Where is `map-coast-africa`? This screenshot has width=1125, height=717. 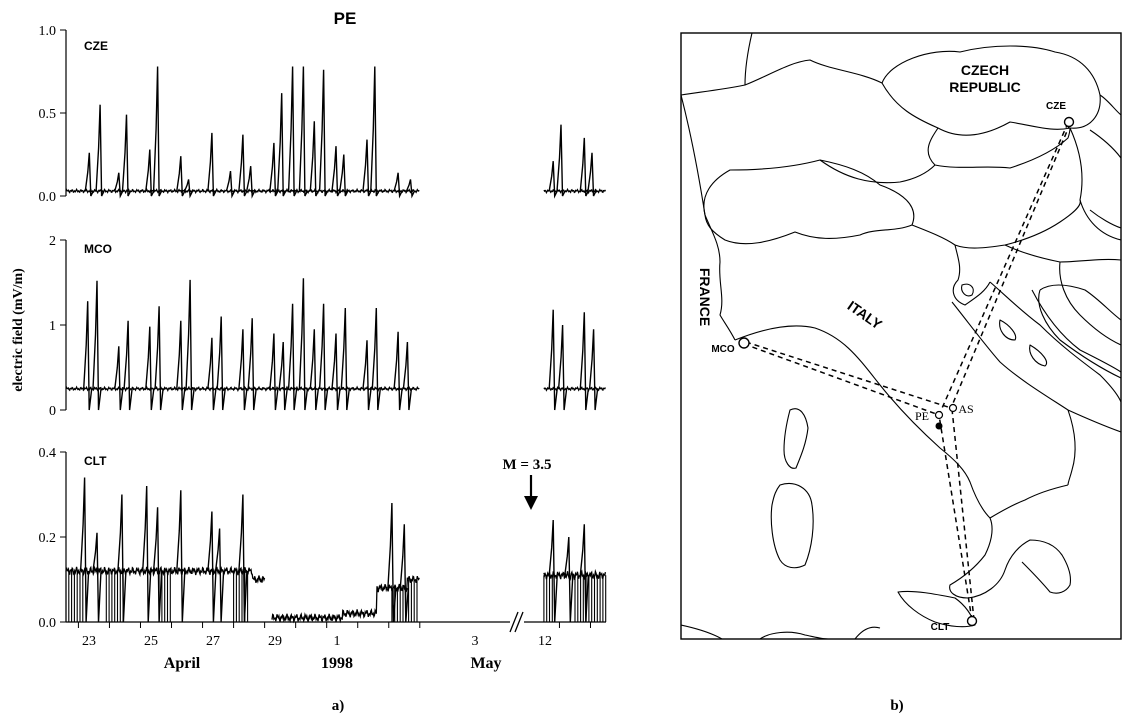
map-coast-africa is located at coordinates (867, 632).